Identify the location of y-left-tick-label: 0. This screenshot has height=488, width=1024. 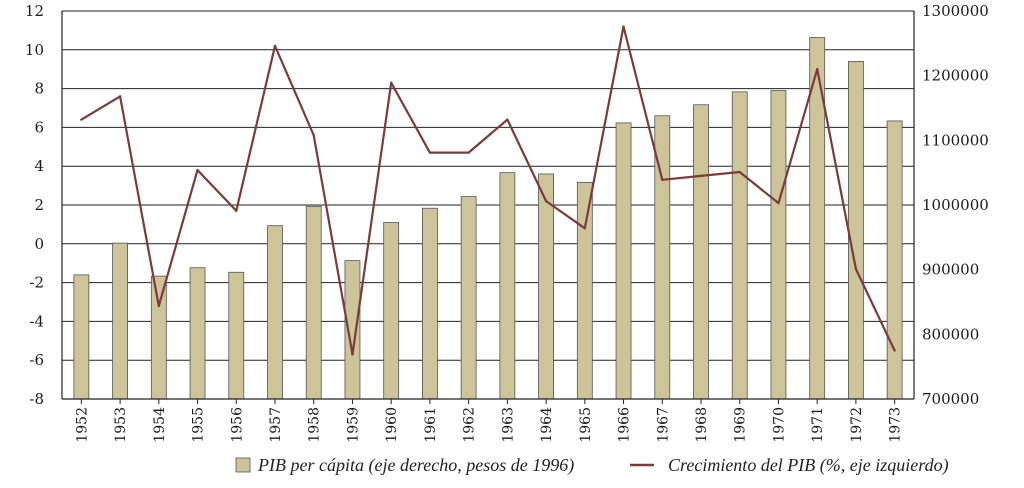
(39, 244).